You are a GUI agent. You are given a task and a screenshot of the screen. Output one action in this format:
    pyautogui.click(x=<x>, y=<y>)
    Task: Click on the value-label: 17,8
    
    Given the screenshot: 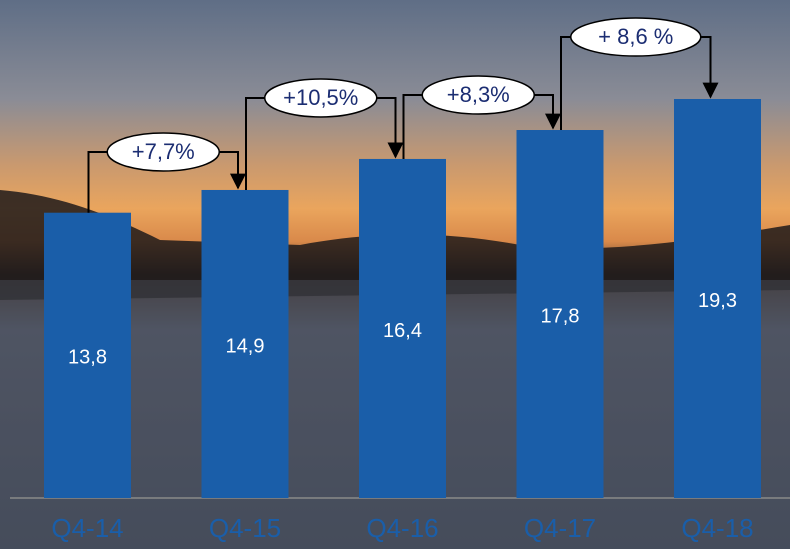 What is the action you would take?
    pyautogui.click(x=560, y=316)
    